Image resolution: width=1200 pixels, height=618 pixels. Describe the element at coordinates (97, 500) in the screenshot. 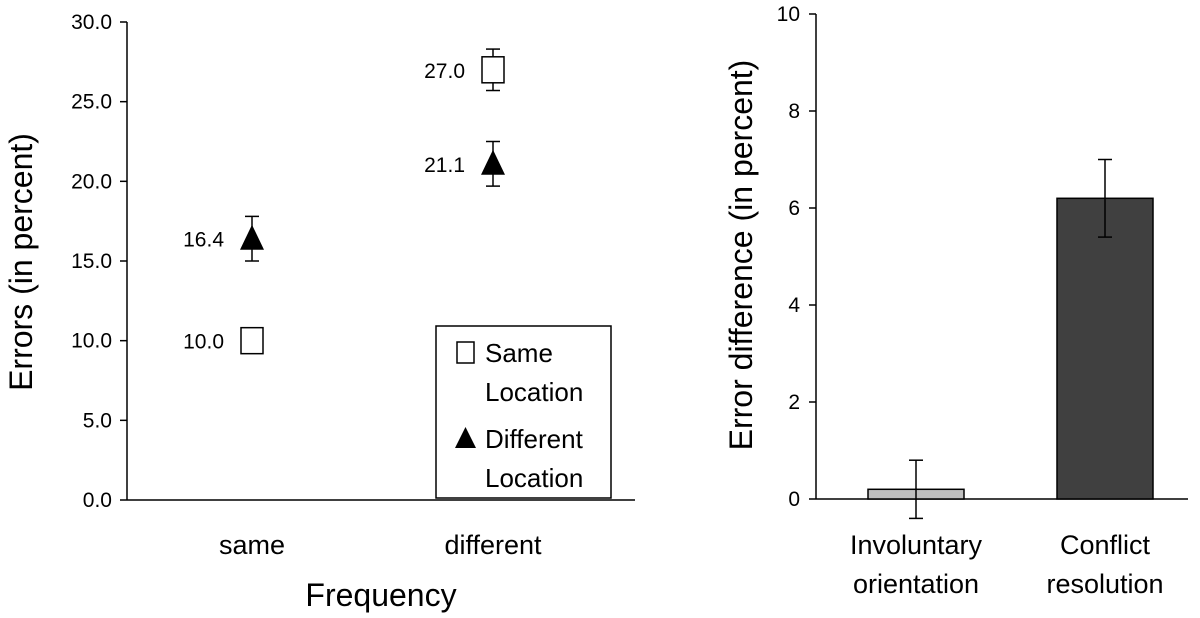

I see `left-y-tick-label: 0.0` at that location.